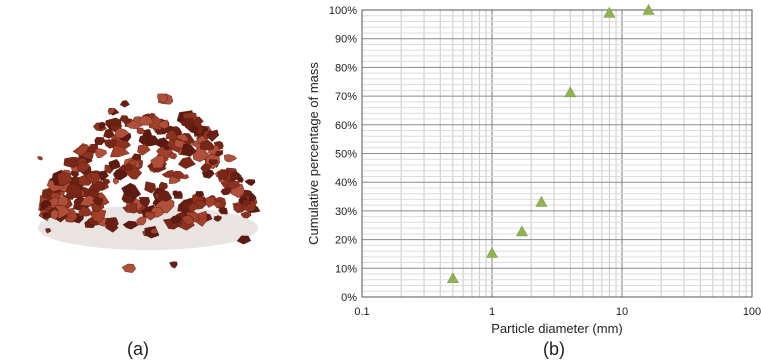  What do you see at coordinates (361, 312) in the screenshot?
I see `x-tick-label: 0.1` at bounding box center [361, 312].